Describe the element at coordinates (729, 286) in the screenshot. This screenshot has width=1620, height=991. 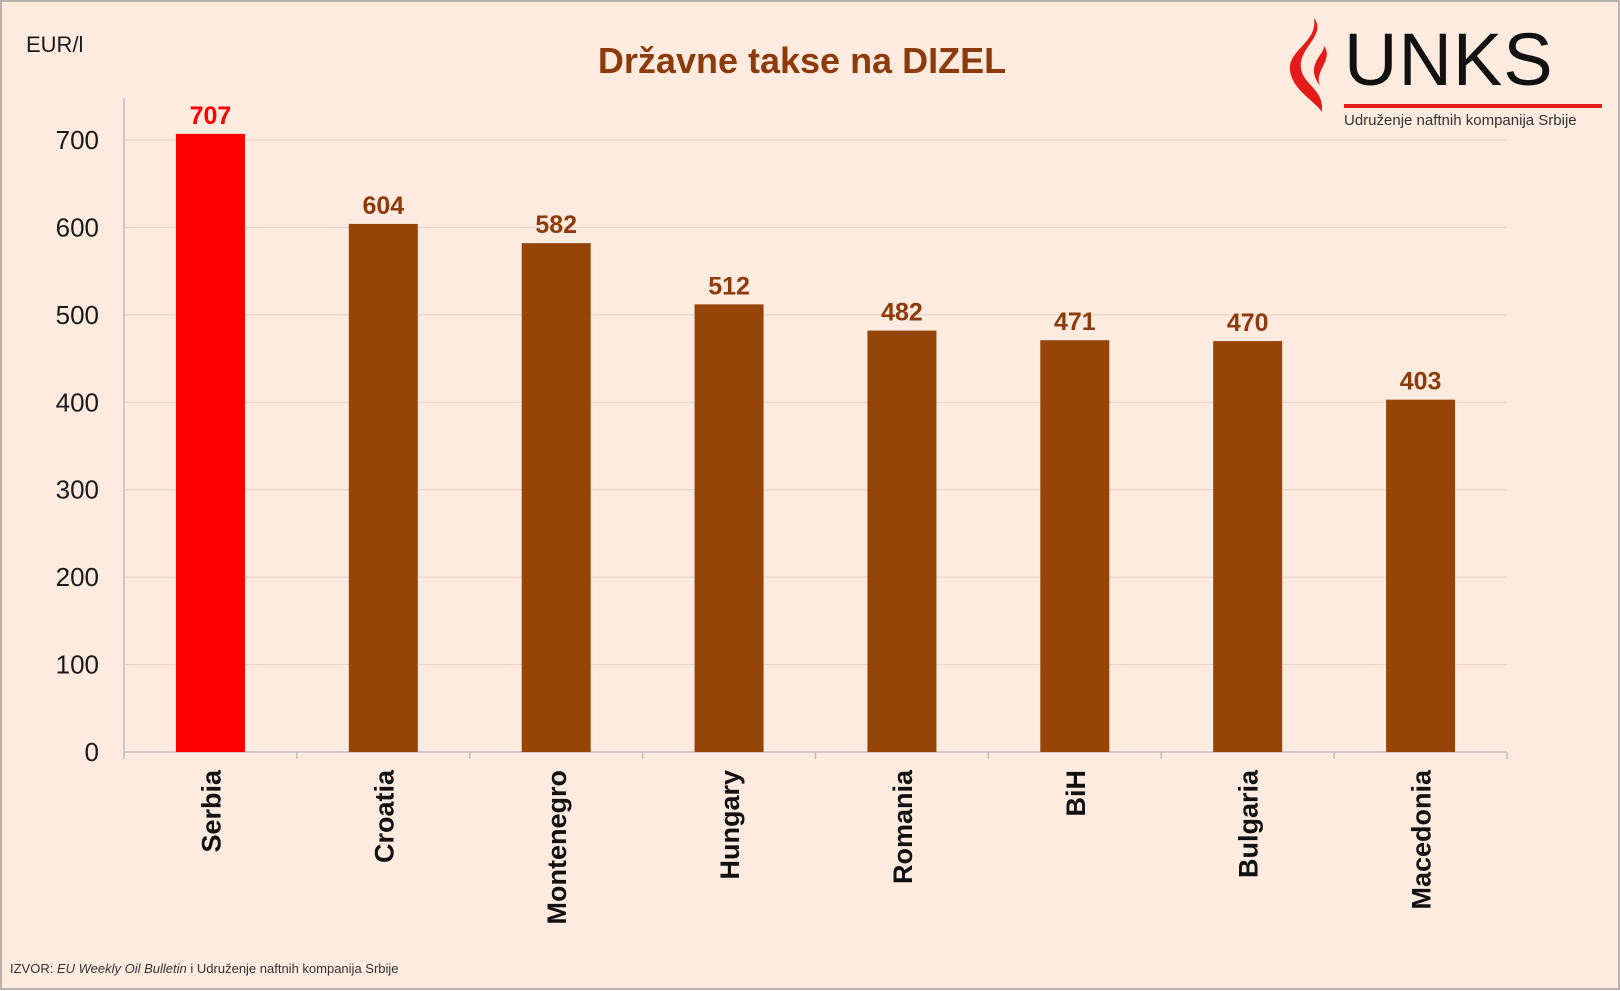
I see `value-label: 512` at that location.